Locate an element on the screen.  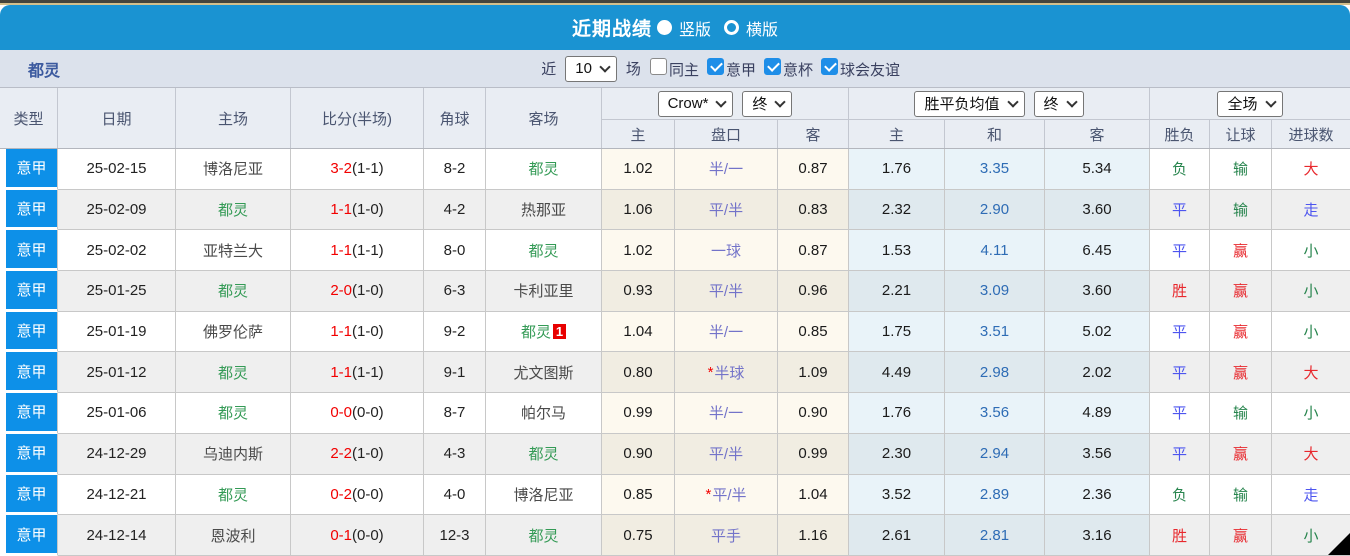
odds-away-cell: 1.04 is located at coordinates (813, 495).